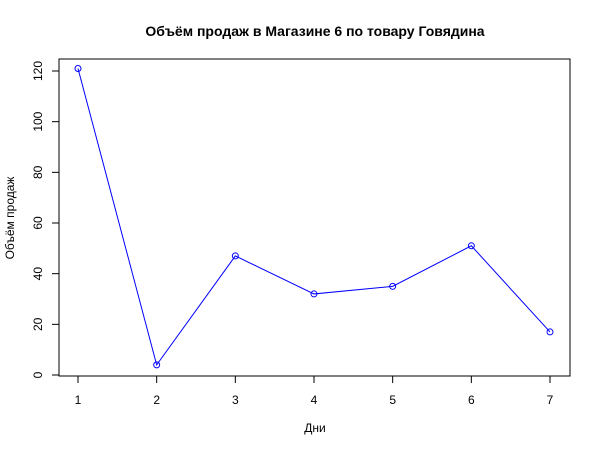 This screenshot has height=450, width=600. Describe the element at coordinates (38, 274) in the screenshot. I see `y-tick-label: 40` at that location.